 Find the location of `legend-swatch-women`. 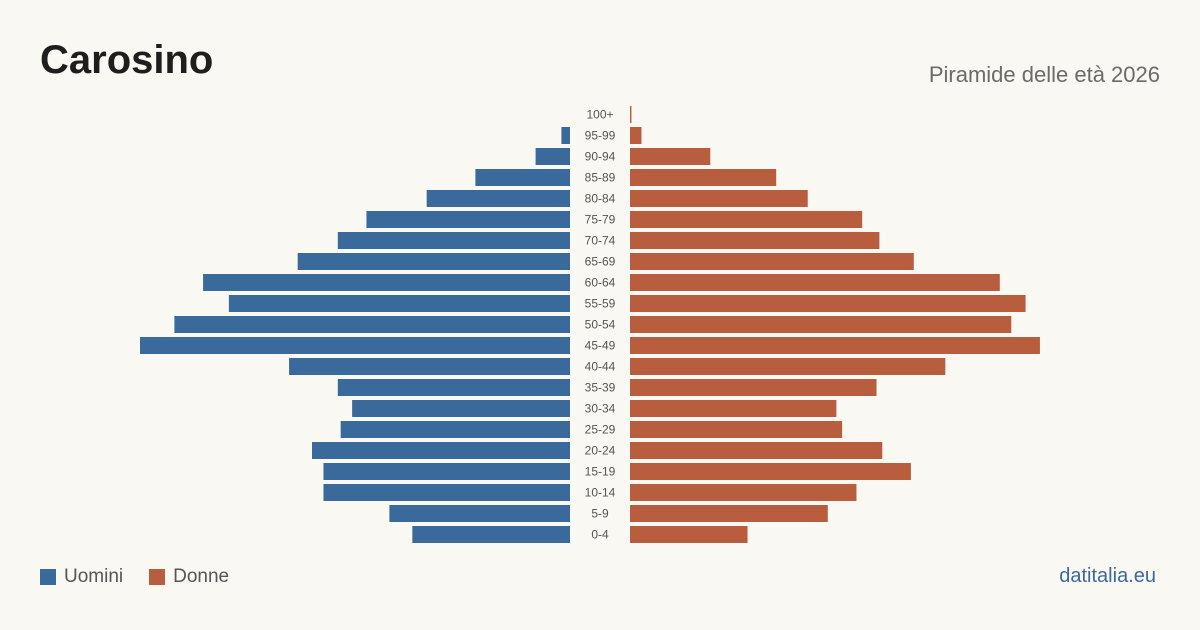

legend-swatch-women is located at coordinates (157, 577).